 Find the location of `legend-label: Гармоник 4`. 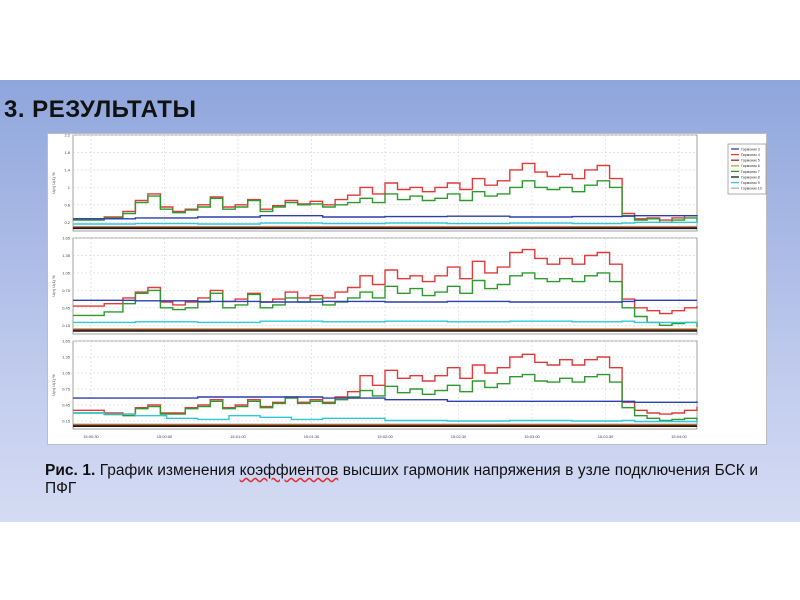

legend-label: Гармоник 4 is located at coordinates (750, 155).